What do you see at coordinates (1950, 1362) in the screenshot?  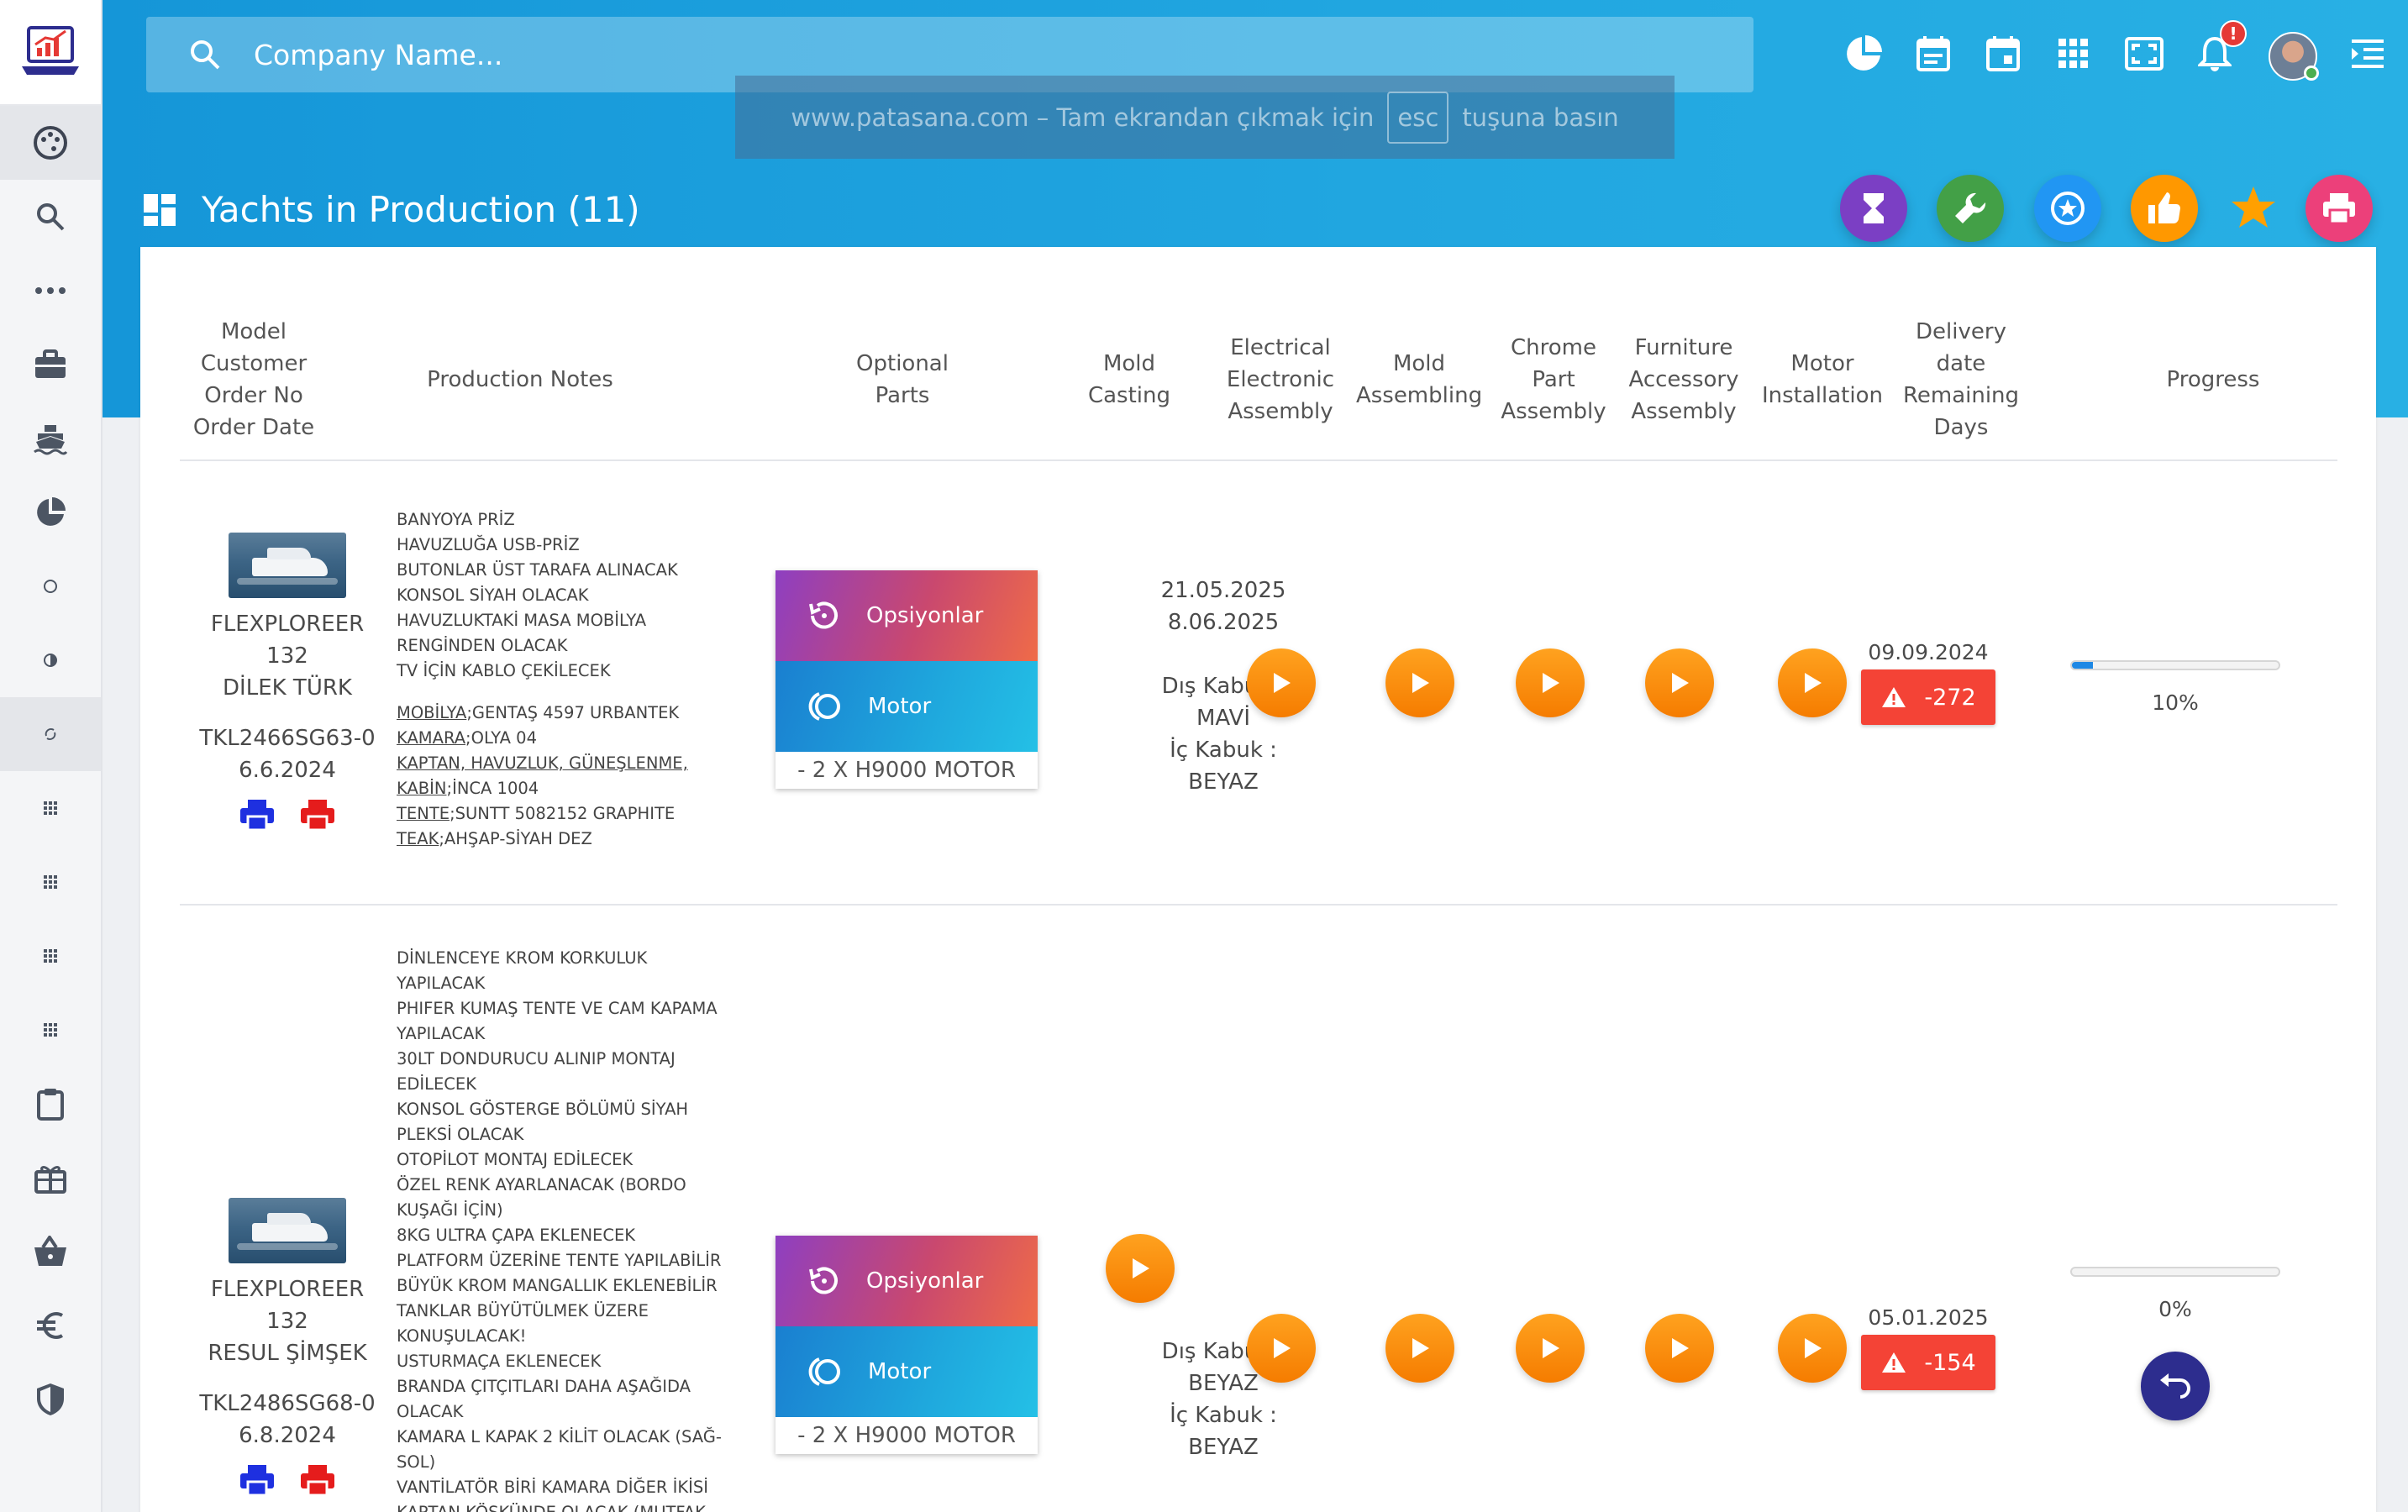 I see `remaining-days: -154` at bounding box center [1950, 1362].